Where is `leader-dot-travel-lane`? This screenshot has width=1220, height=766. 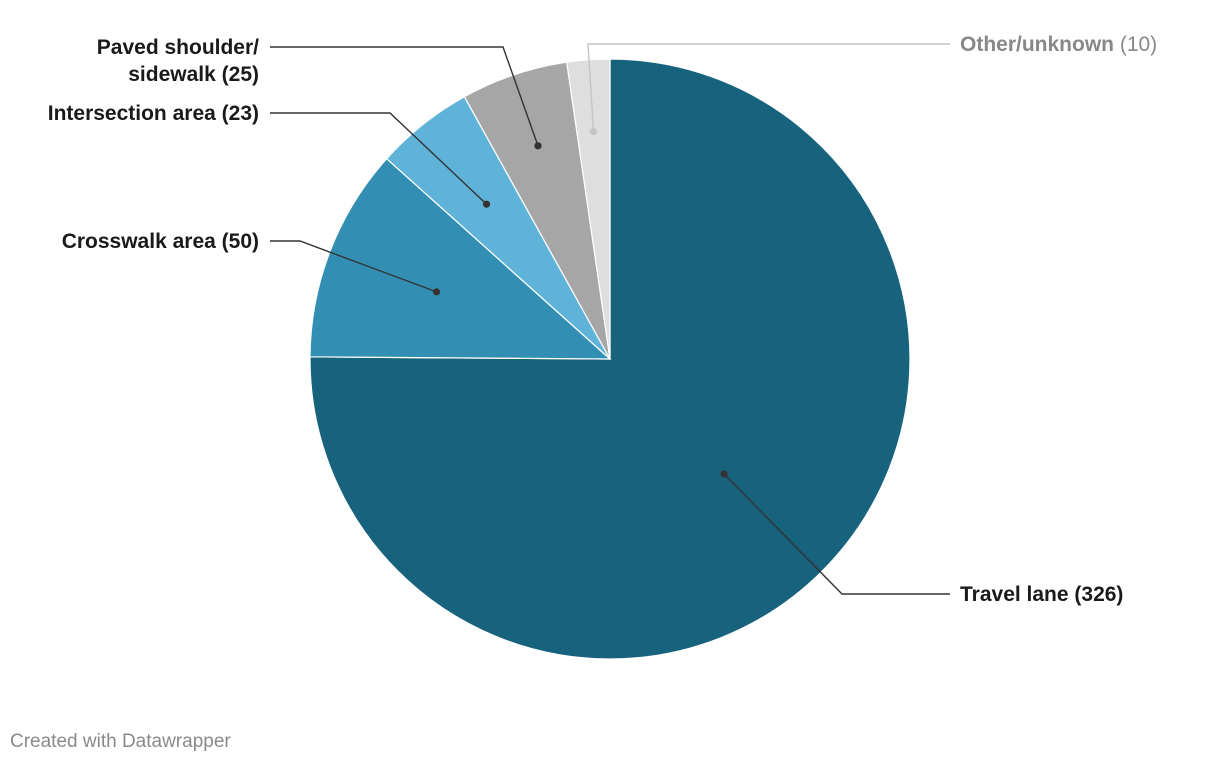
leader-dot-travel-lane is located at coordinates (724, 474).